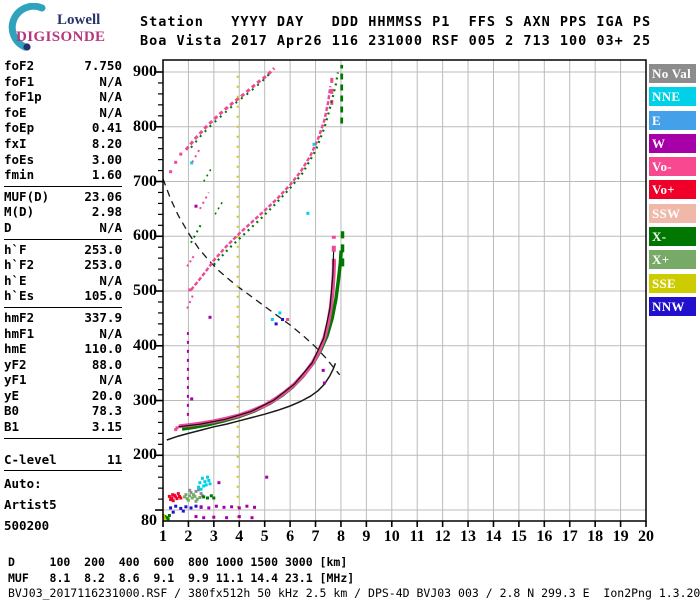 This screenshot has width=700, height=600. What do you see at coordinates (63, 175) in the screenshot?
I see `param-row-fmin: fmin 1.60` at bounding box center [63, 175].